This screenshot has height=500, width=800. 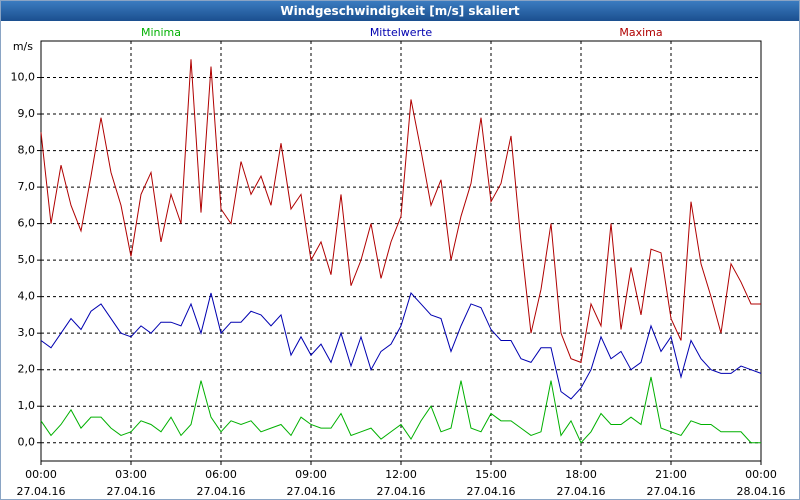 What do you see at coordinates (761, 483) in the screenshot?
I see `x-tick-label: 00:00 28.04.16` at bounding box center [761, 483].